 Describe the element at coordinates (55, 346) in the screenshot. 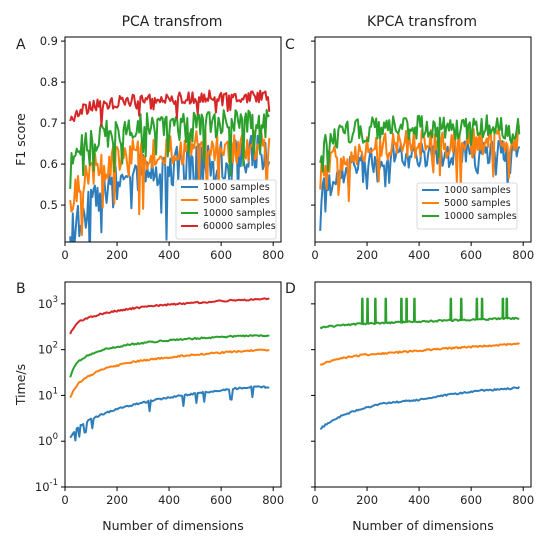

I see `y-tick-label-exponent: 2` at that location.